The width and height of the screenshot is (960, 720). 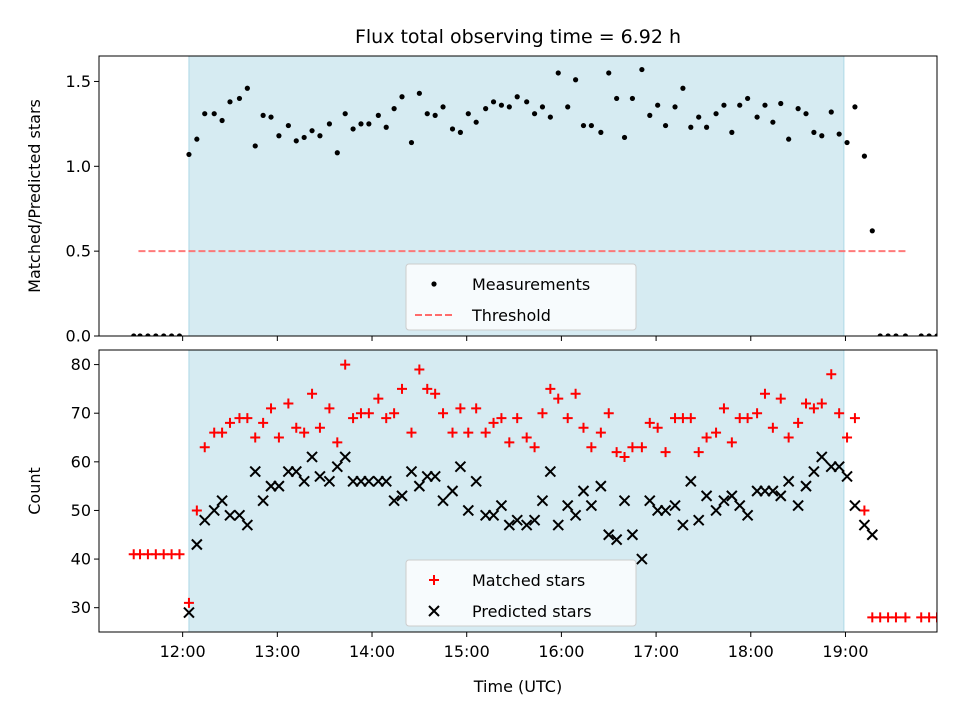 What do you see at coordinates (81, 510) in the screenshot?
I see `y-tick-label: 50` at bounding box center [81, 510].